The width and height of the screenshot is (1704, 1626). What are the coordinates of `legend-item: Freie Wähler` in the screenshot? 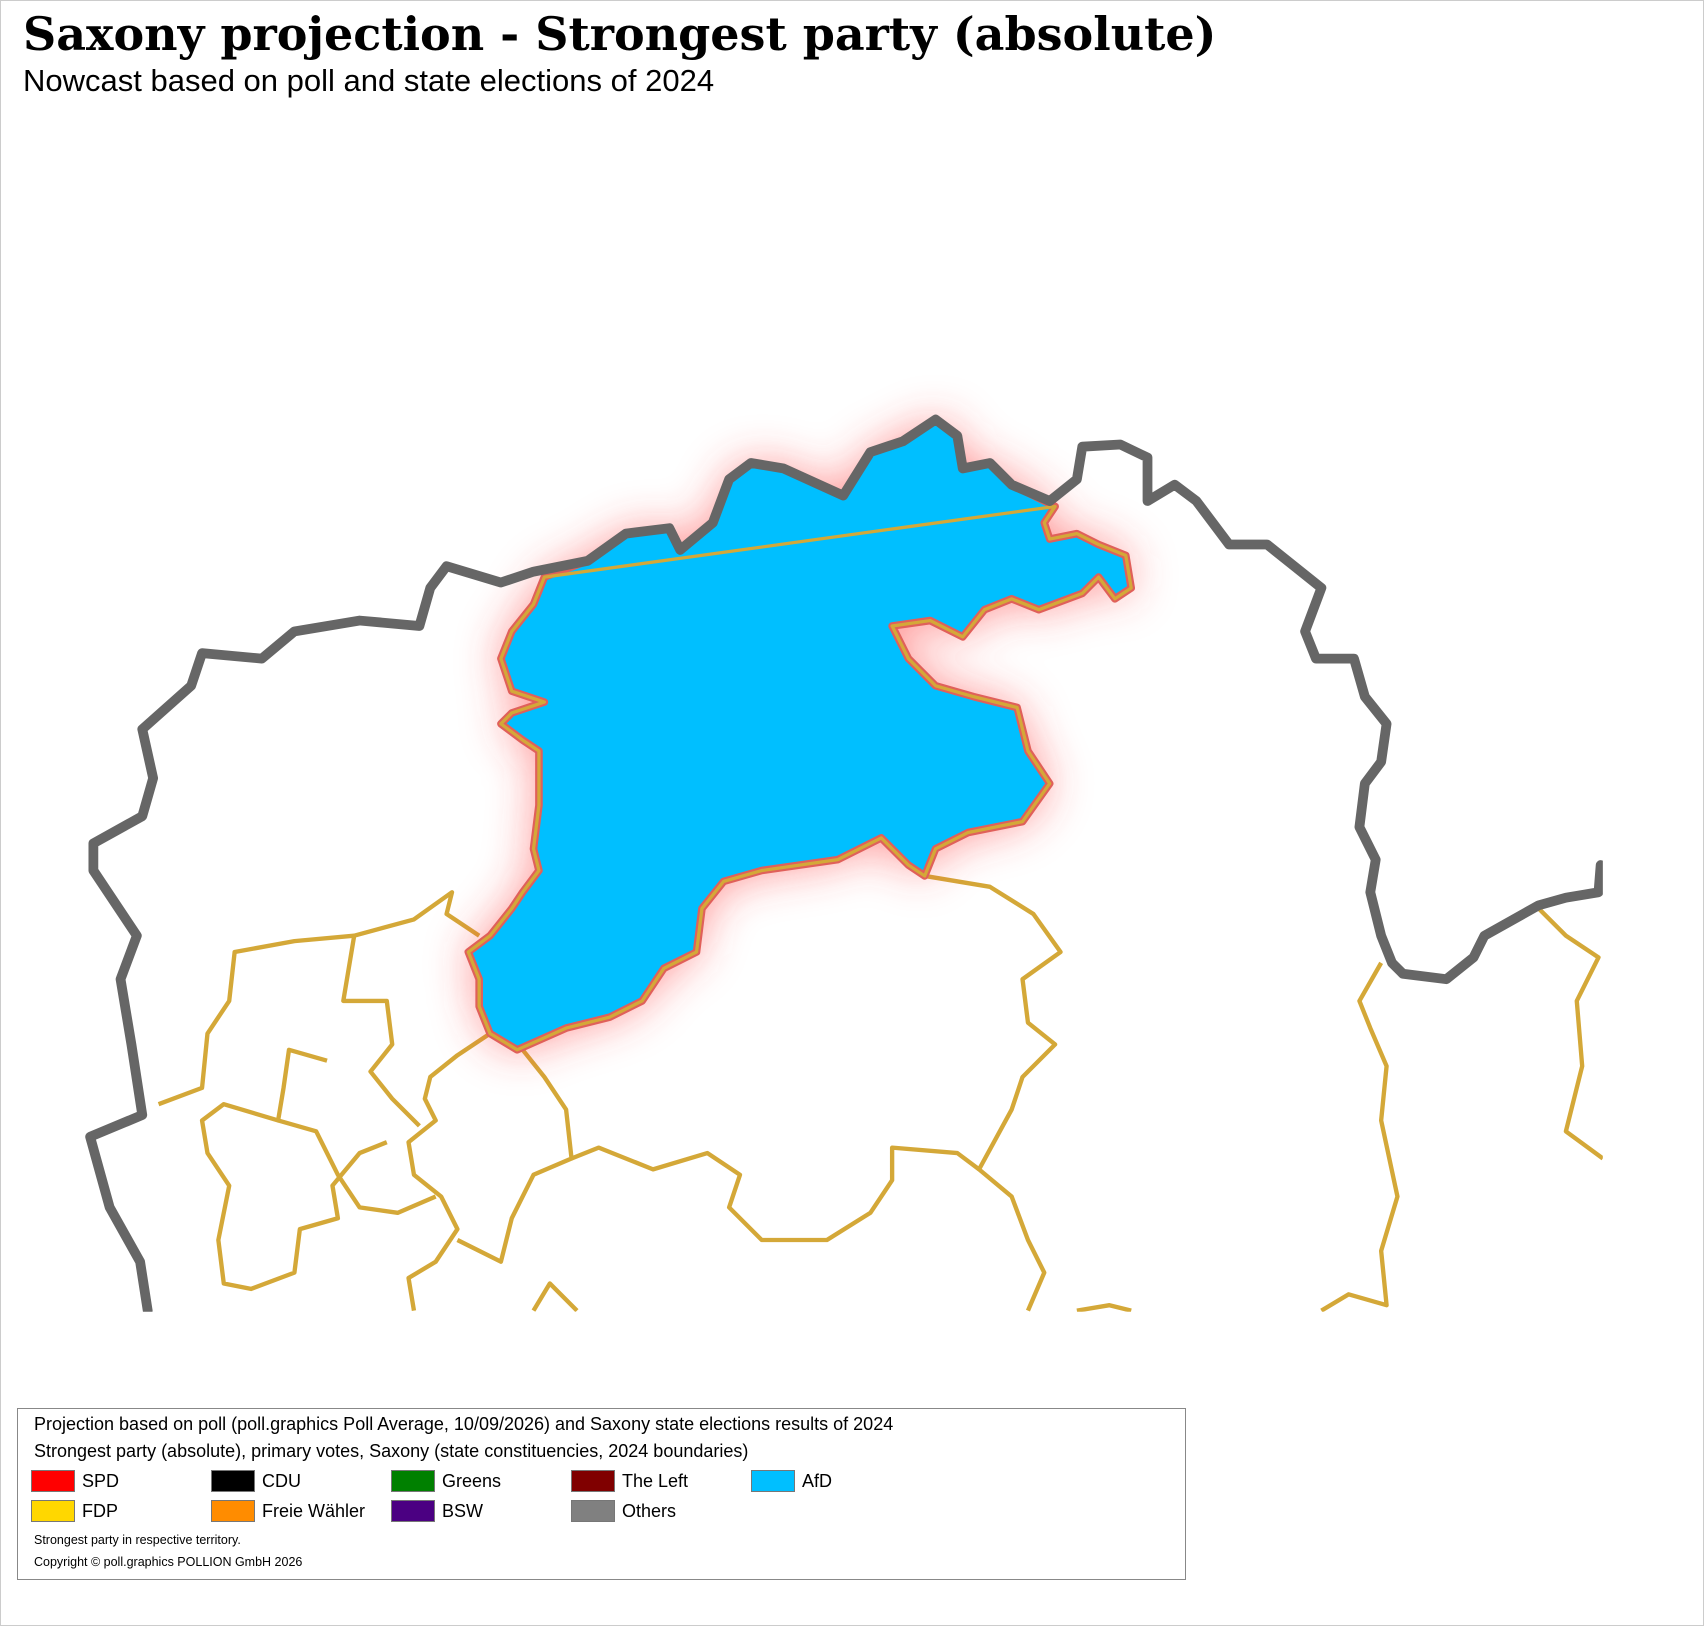 It's located at (288, 1511).